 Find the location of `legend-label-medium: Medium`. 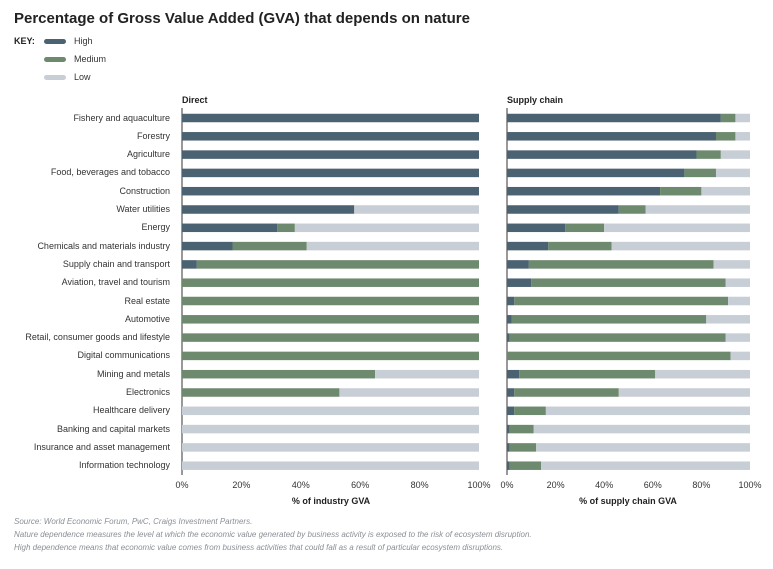

legend-label-medium: Medium is located at coordinates (90, 59).